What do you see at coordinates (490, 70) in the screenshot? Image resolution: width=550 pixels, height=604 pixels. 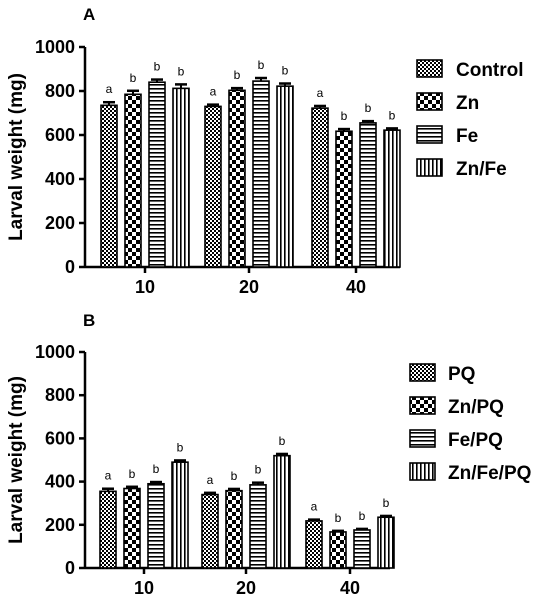 I see `legend-label: Control` at bounding box center [490, 70].